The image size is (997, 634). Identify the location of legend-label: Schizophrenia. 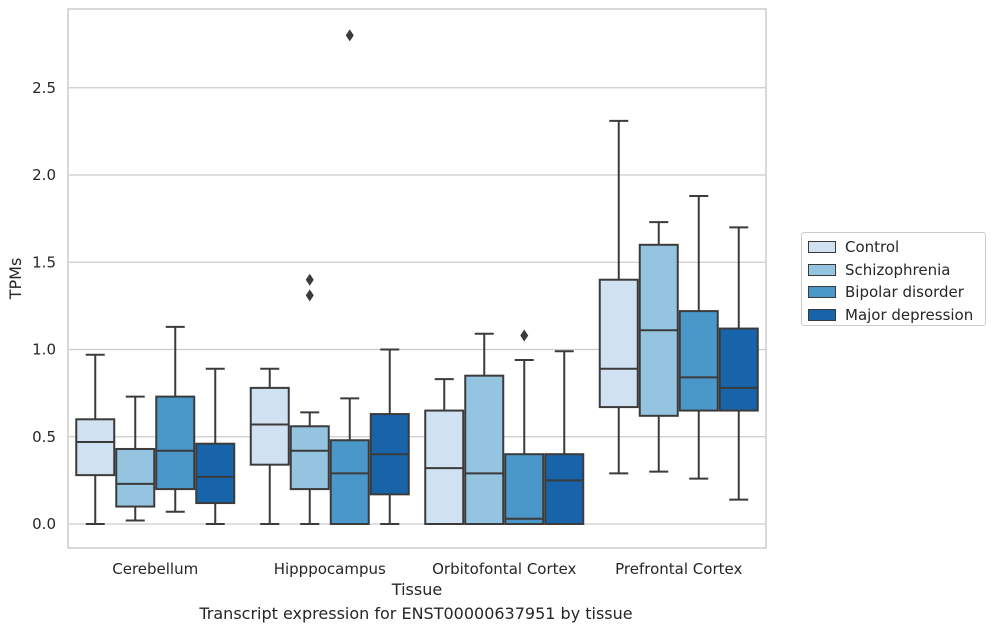
(898, 269).